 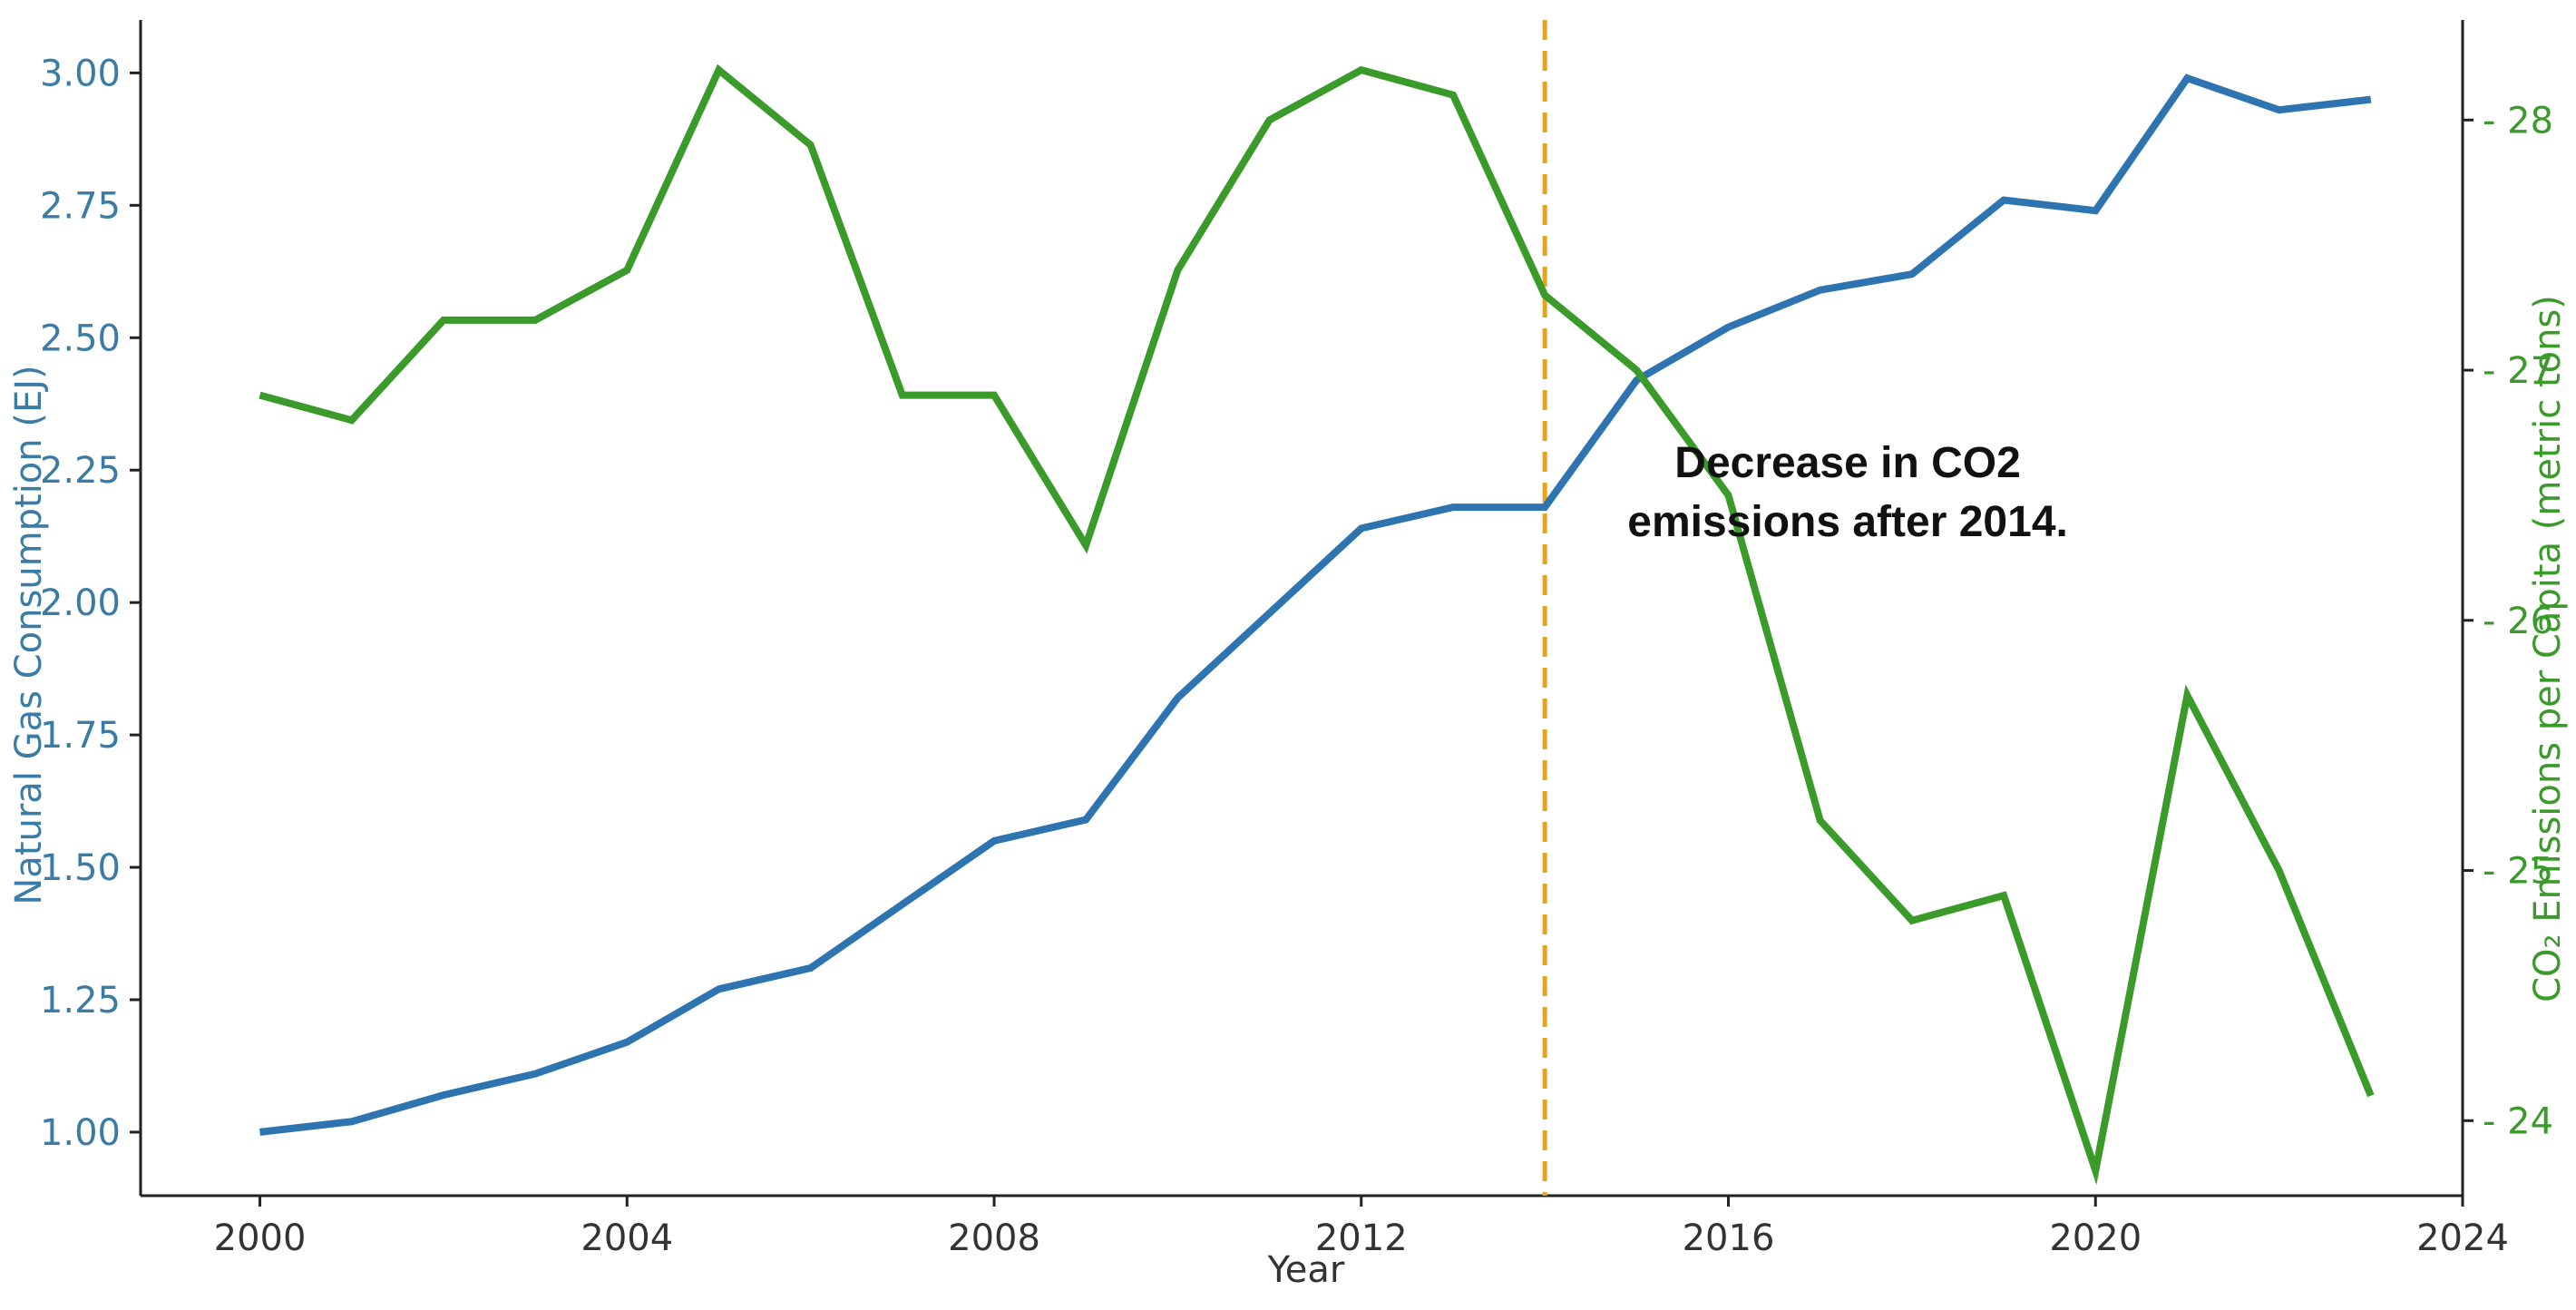 I want to click on y-left-tick-label: 1.25, so click(x=80, y=1001).